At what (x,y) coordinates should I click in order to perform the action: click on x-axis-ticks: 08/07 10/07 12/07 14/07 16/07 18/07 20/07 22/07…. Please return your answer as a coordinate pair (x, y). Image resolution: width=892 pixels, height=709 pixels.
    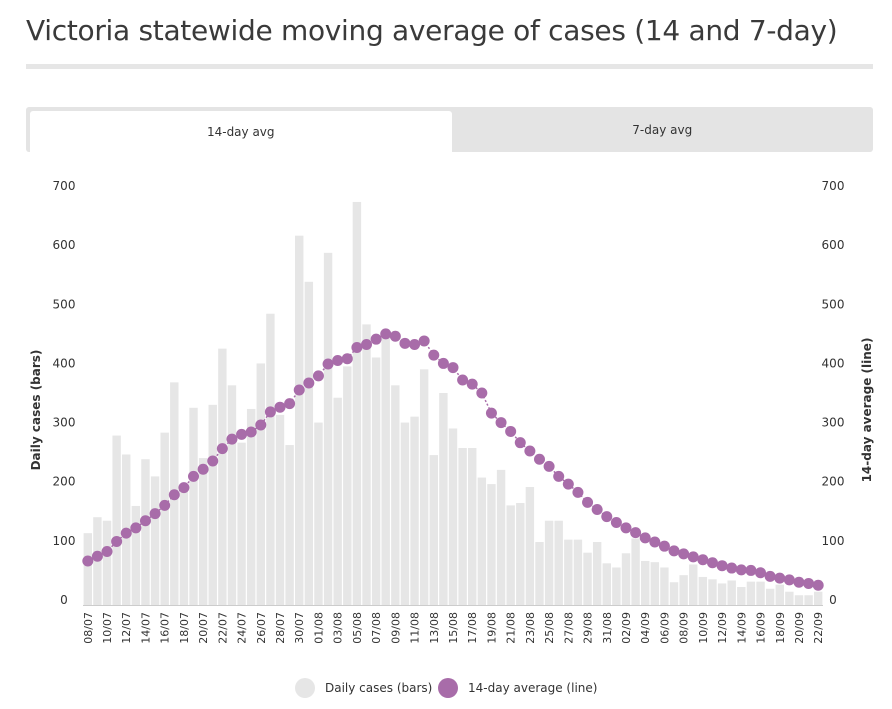
    Looking at the image, I should click on (453, 628).